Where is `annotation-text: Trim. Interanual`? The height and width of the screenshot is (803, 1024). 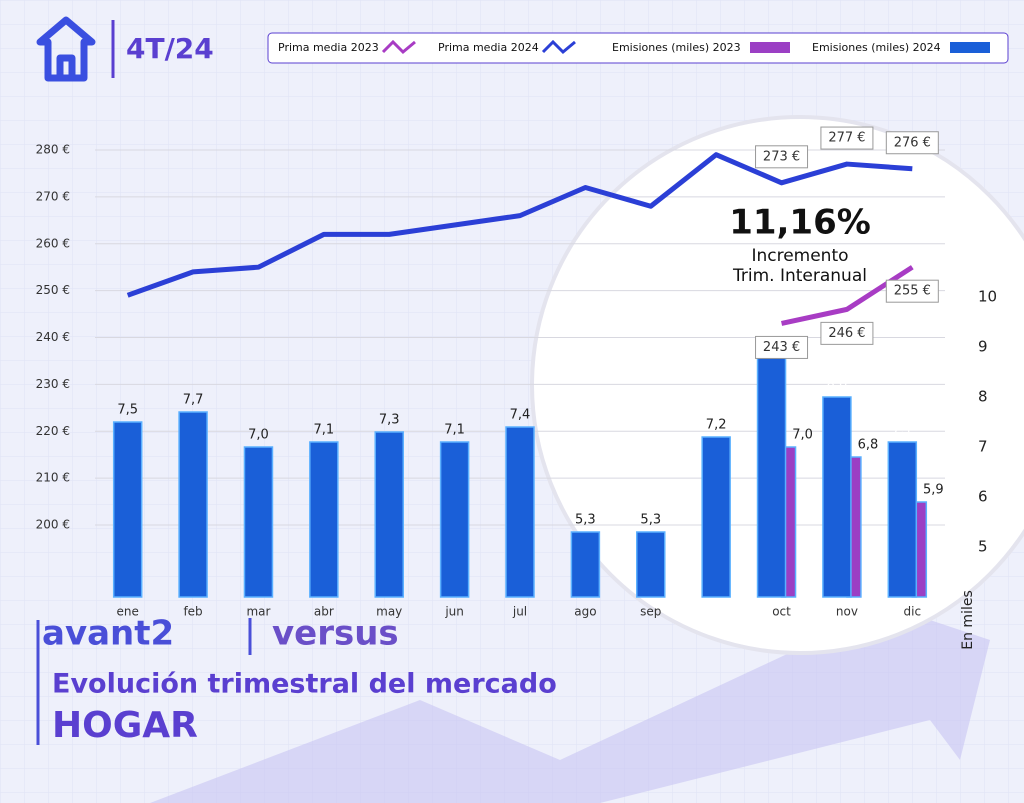 annotation-text: Trim. Interanual is located at coordinates (799, 276).